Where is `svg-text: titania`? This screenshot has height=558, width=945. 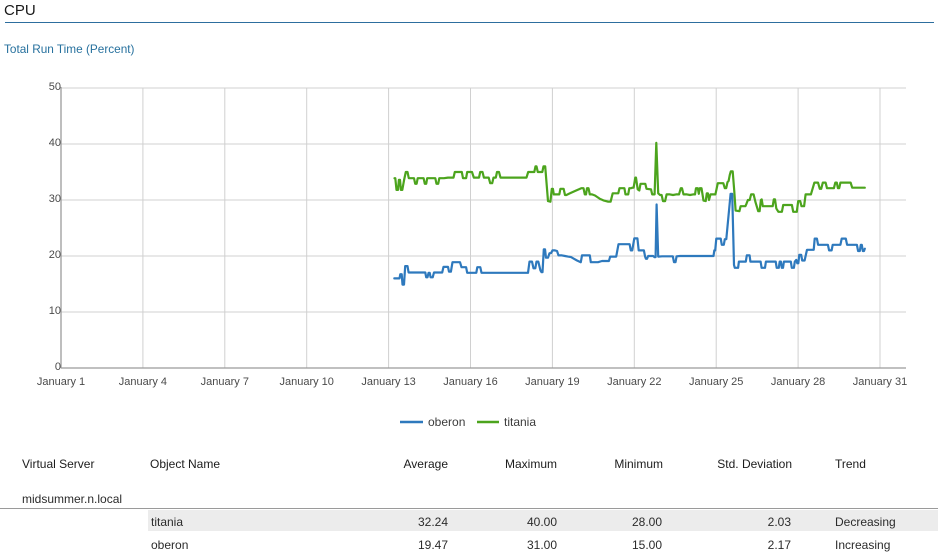
svg-text: titania is located at coordinates (520, 422).